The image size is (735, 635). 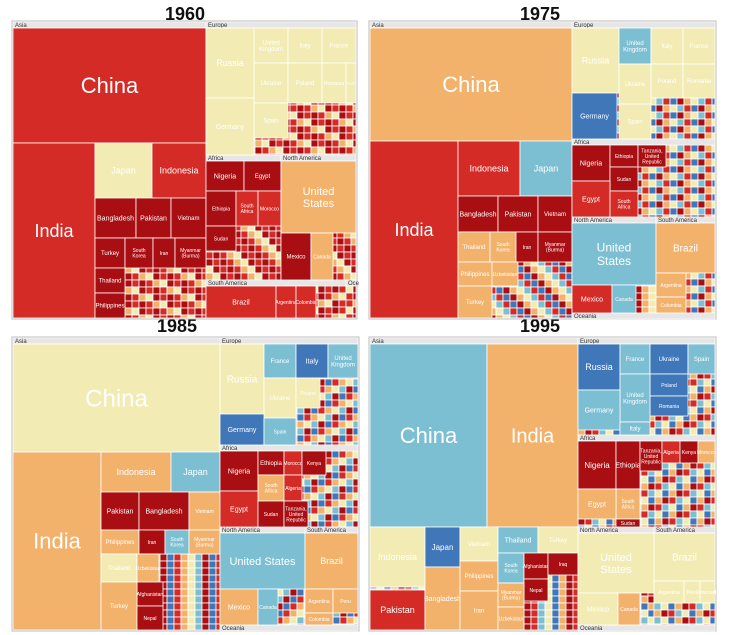 I want to click on country-south: South, so click(x=351, y=83).